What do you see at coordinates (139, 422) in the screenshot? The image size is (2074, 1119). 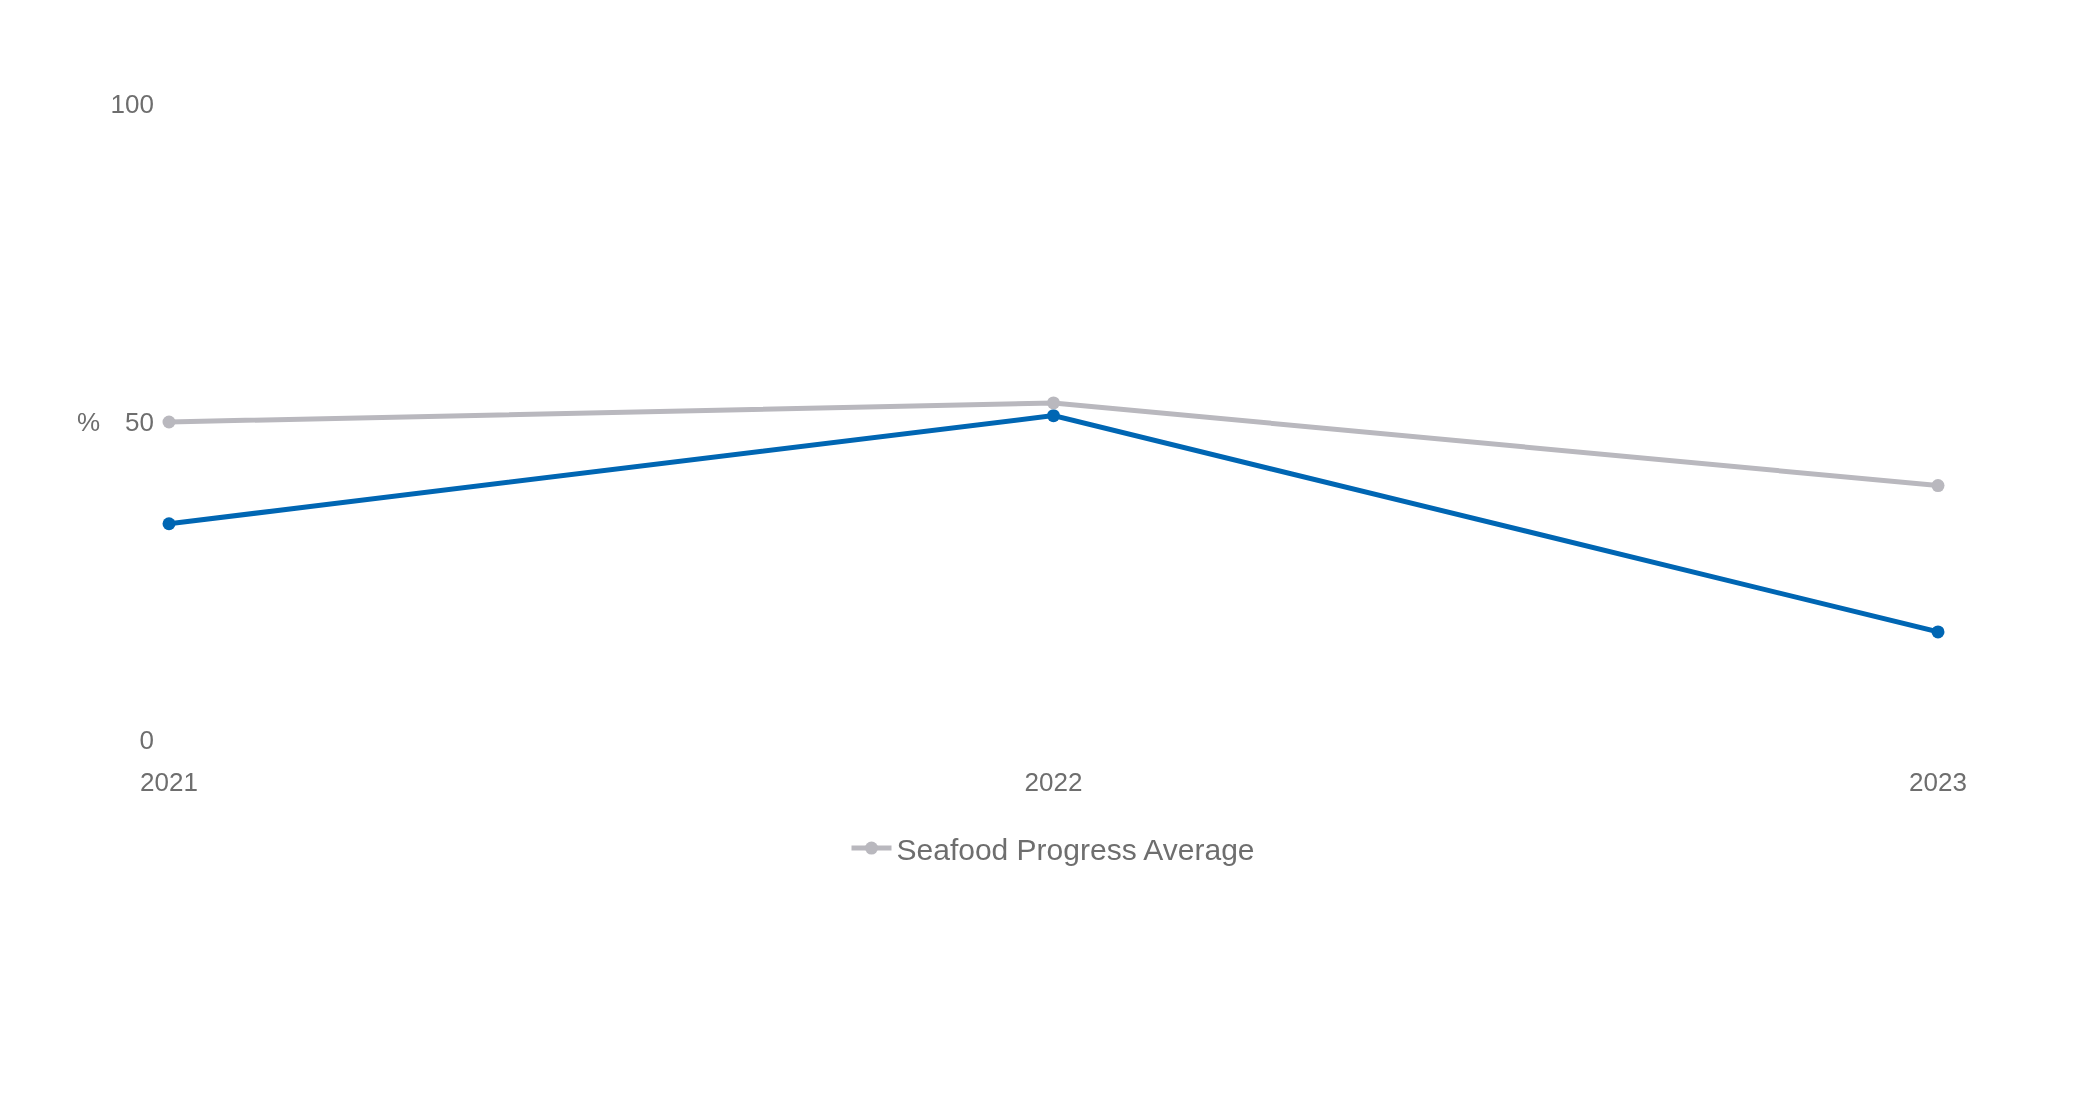 I see `y-tick-label: 50` at bounding box center [139, 422].